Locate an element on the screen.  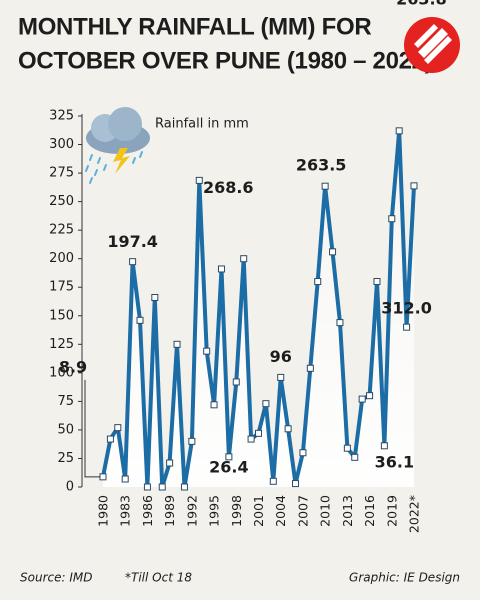
legend-label: Rainfall in mm is located at coordinates (202, 124).